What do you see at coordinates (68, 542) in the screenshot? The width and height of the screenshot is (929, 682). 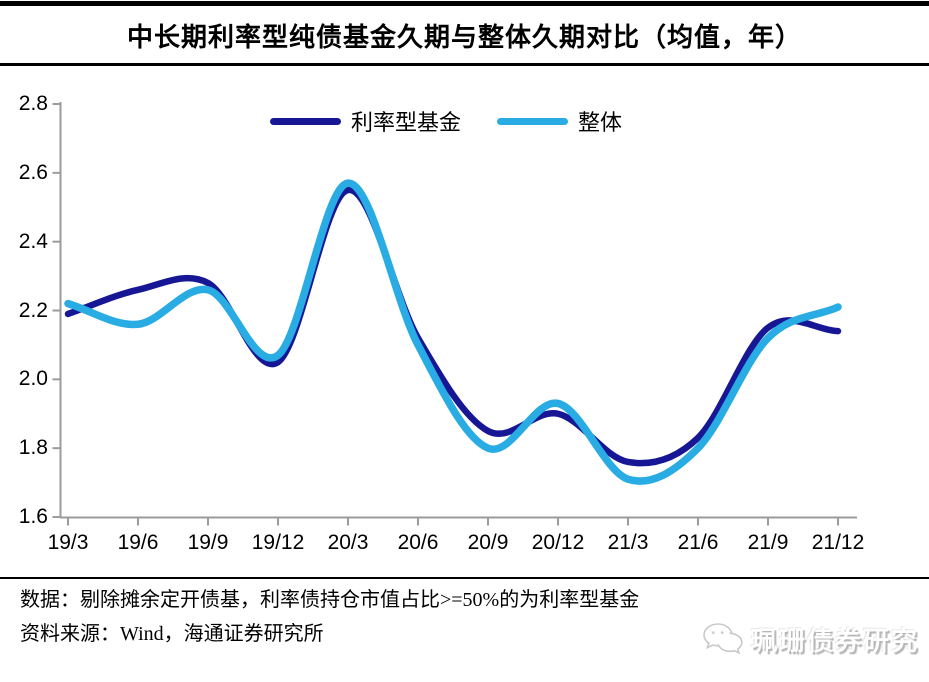 I see `x-axis-label: 19/3` at bounding box center [68, 542].